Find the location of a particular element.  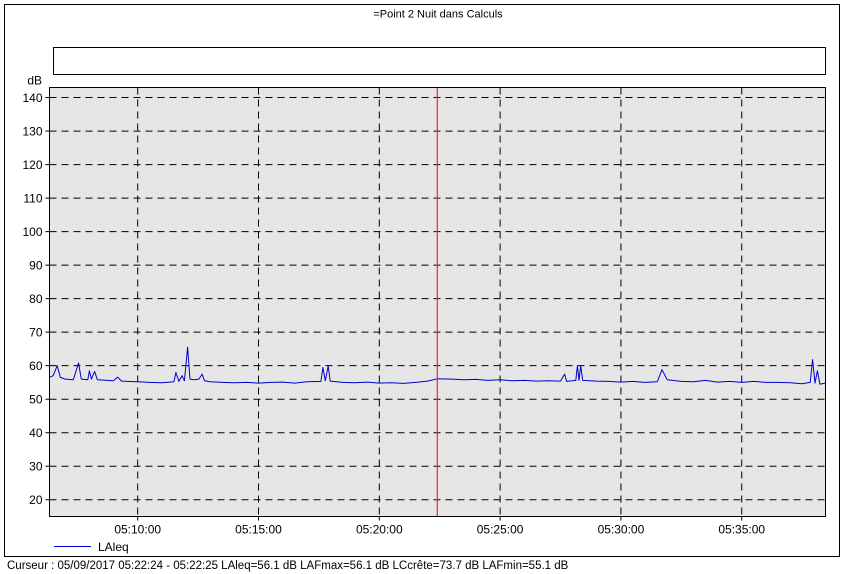

x-tick-label: 05:20:00 is located at coordinates (379, 530).